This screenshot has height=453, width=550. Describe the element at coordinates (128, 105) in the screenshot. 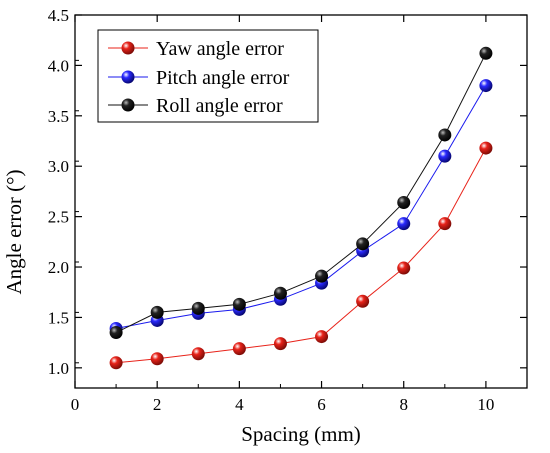

I see `legend-marker-roll` at that location.